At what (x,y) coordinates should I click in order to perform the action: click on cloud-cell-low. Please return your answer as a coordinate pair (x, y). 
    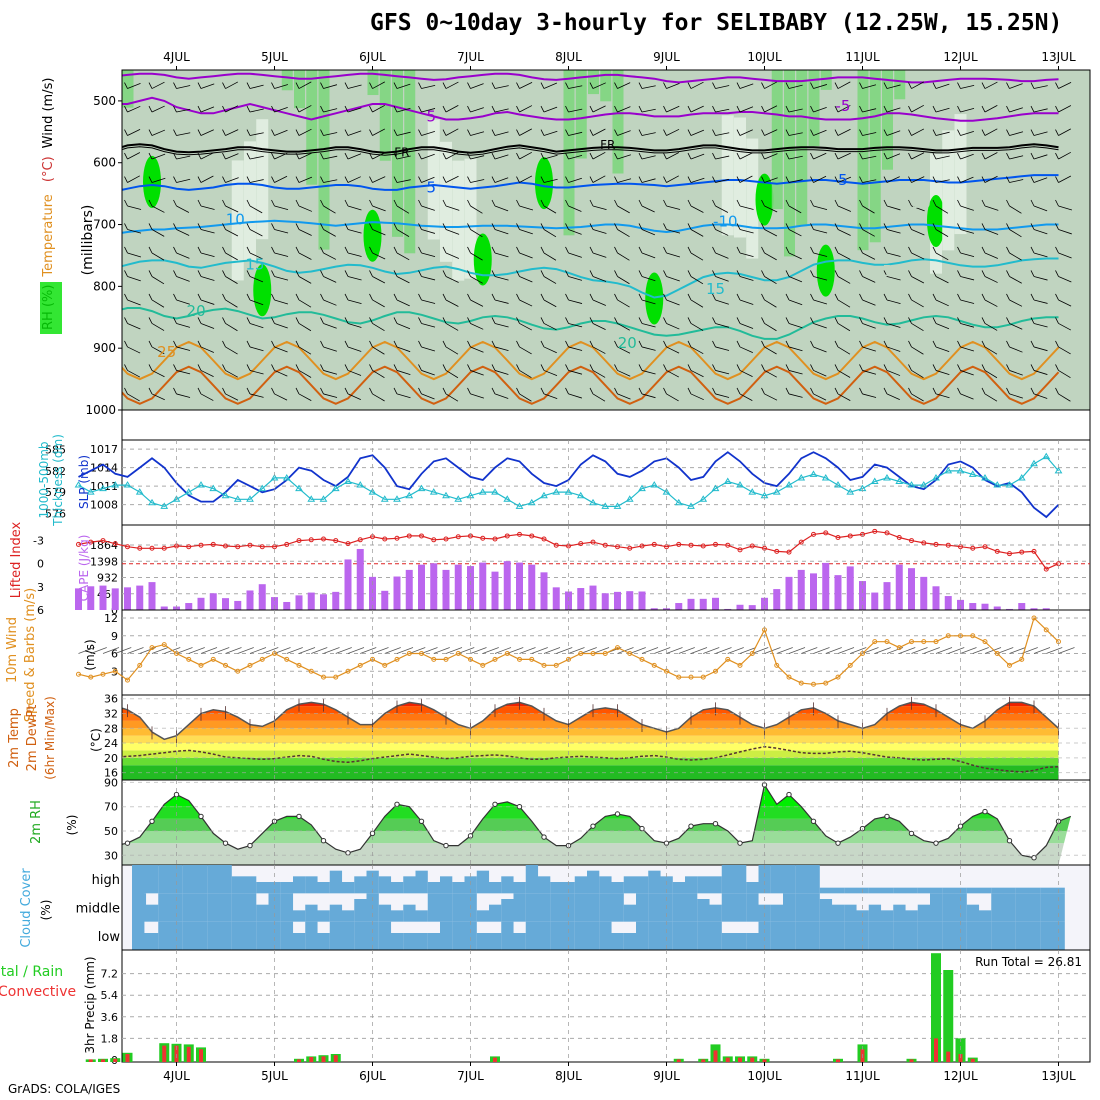
    Looking at the image, I should click on (1058, 935).